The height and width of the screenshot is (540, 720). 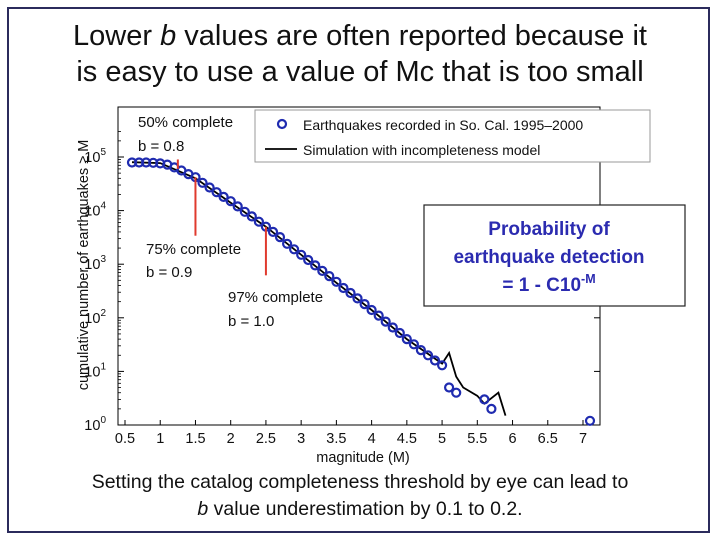 What do you see at coordinates (512, 439) in the screenshot?
I see `x-tick-label: 6` at bounding box center [512, 439].